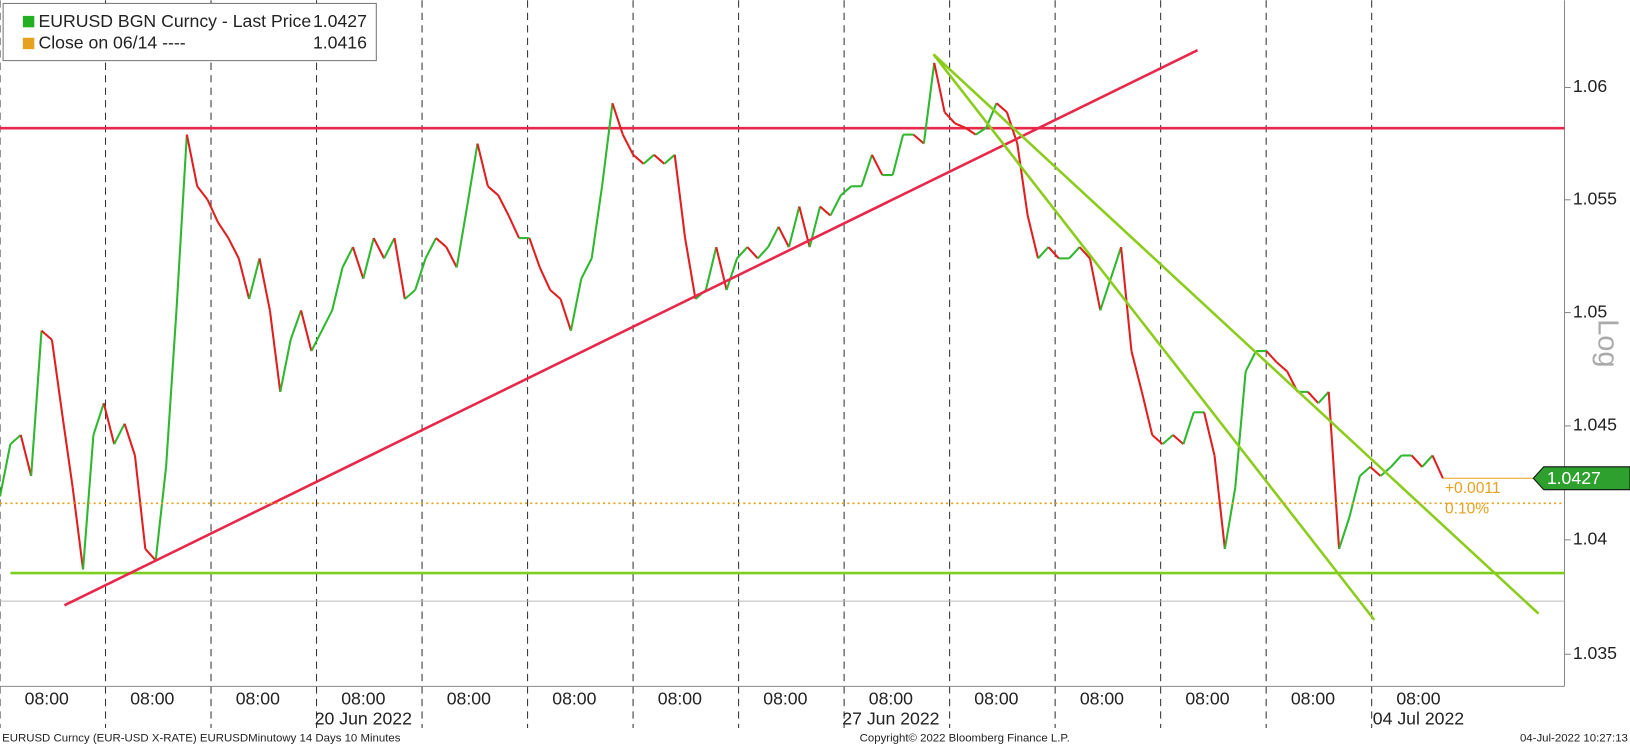 This screenshot has width=1630, height=747. What do you see at coordinates (1595, 198) in the screenshot?
I see `y-tick-label: 1.055` at bounding box center [1595, 198].